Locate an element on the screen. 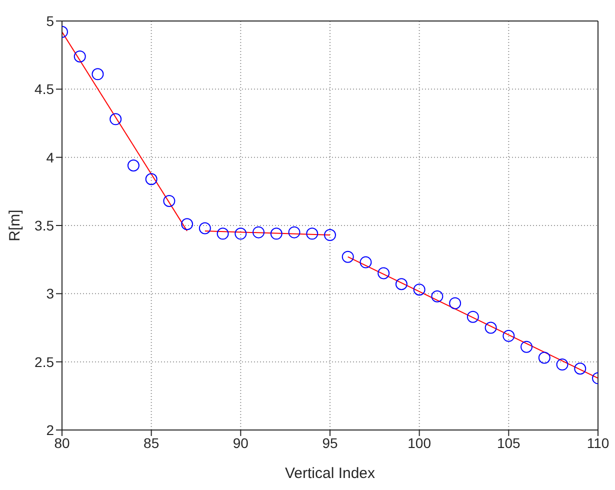 The image size is (615, 490). x-tick-label: 90 is located at coordinates (240, 442).